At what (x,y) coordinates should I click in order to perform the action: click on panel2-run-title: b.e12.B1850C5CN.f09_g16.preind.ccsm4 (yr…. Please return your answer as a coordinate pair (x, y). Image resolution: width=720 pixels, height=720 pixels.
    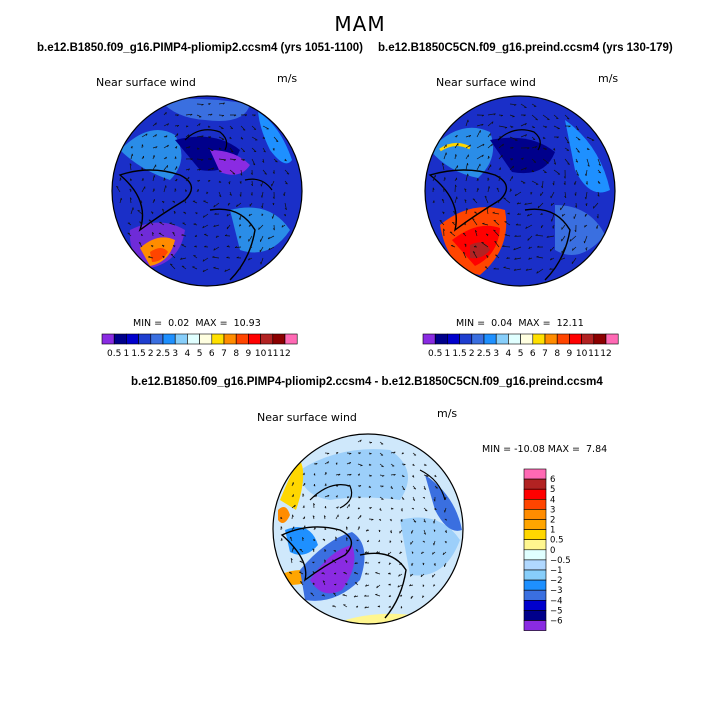
    Looking at the image, I should click on (525, 48).